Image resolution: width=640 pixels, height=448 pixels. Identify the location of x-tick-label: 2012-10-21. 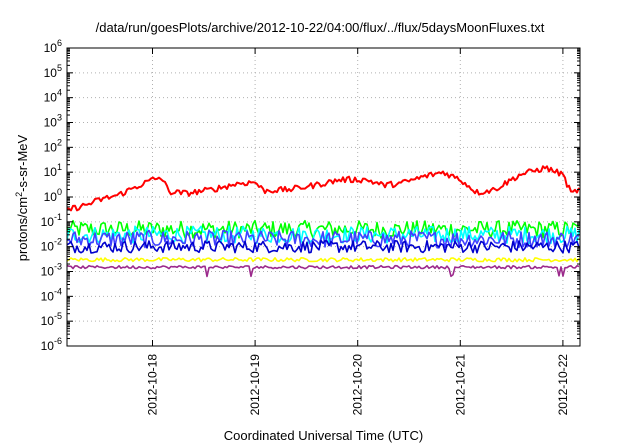
(460, 385).